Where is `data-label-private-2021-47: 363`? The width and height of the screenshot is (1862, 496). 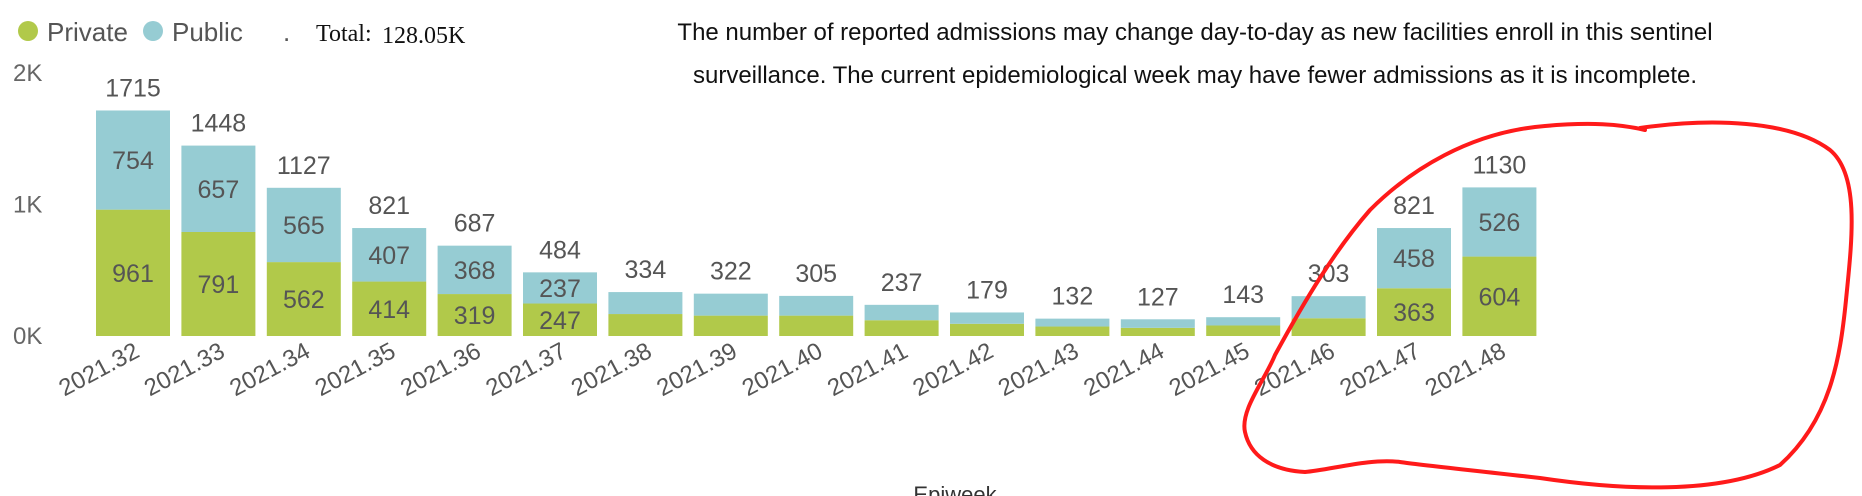 data-label-private-2021-47: 363 is located at coordinates (1414, 313).